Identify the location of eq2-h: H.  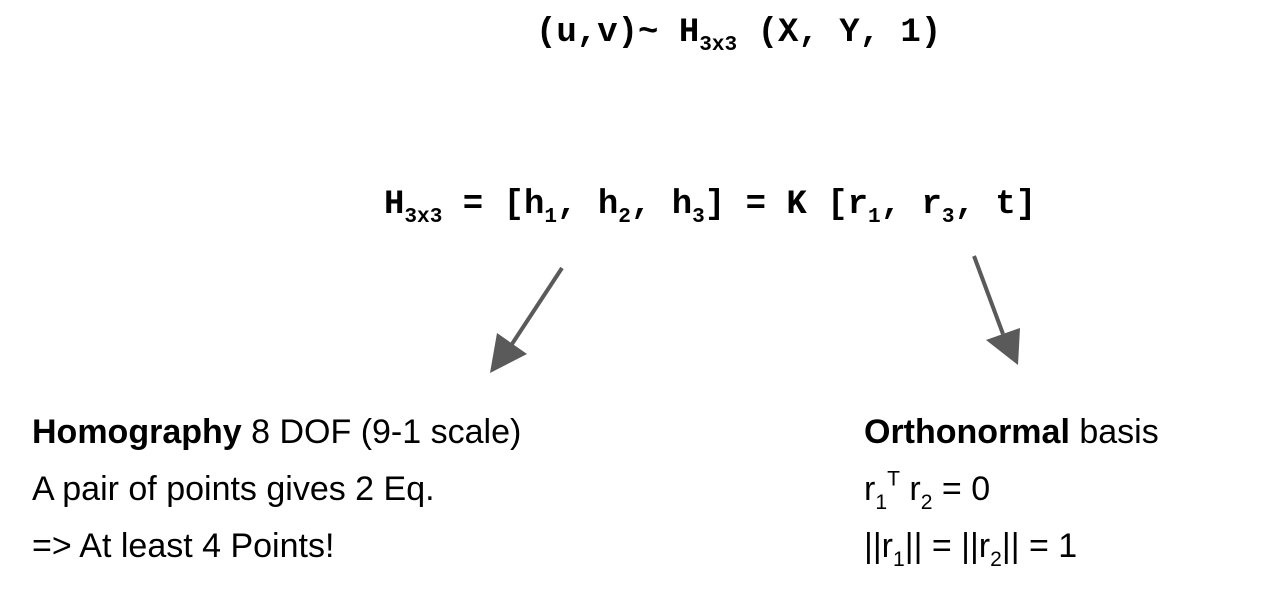
(394, 205).